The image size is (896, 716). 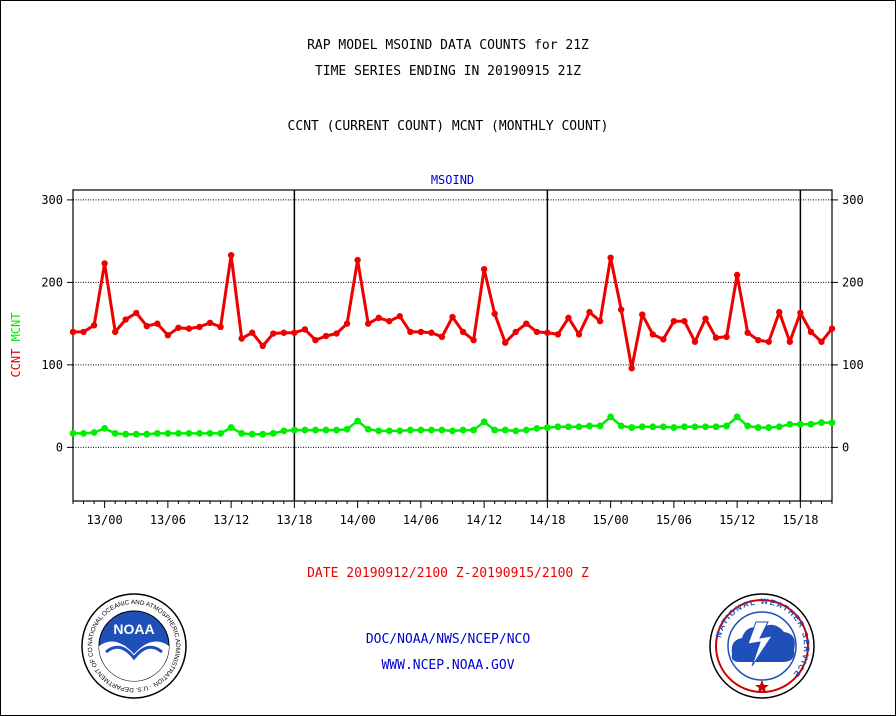 What do you see at coordinates (448, 71) in the screenshot?
I see `chart-title-line2: TIME SERIES ENDING IN 20190915 21Z` at bounding box center [448, 71].